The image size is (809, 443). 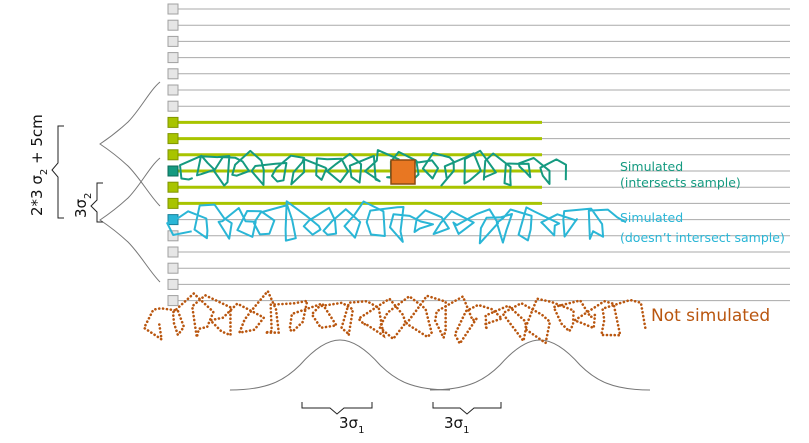 I want to click on inner-bracket-label: 3σ2, so click(x=83, y=205).